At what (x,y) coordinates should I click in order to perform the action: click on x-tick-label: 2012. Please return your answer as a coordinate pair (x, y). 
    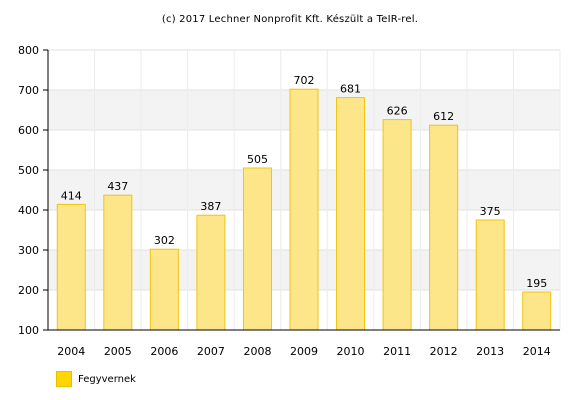
    Looking at the image, I should click on (444, 351).